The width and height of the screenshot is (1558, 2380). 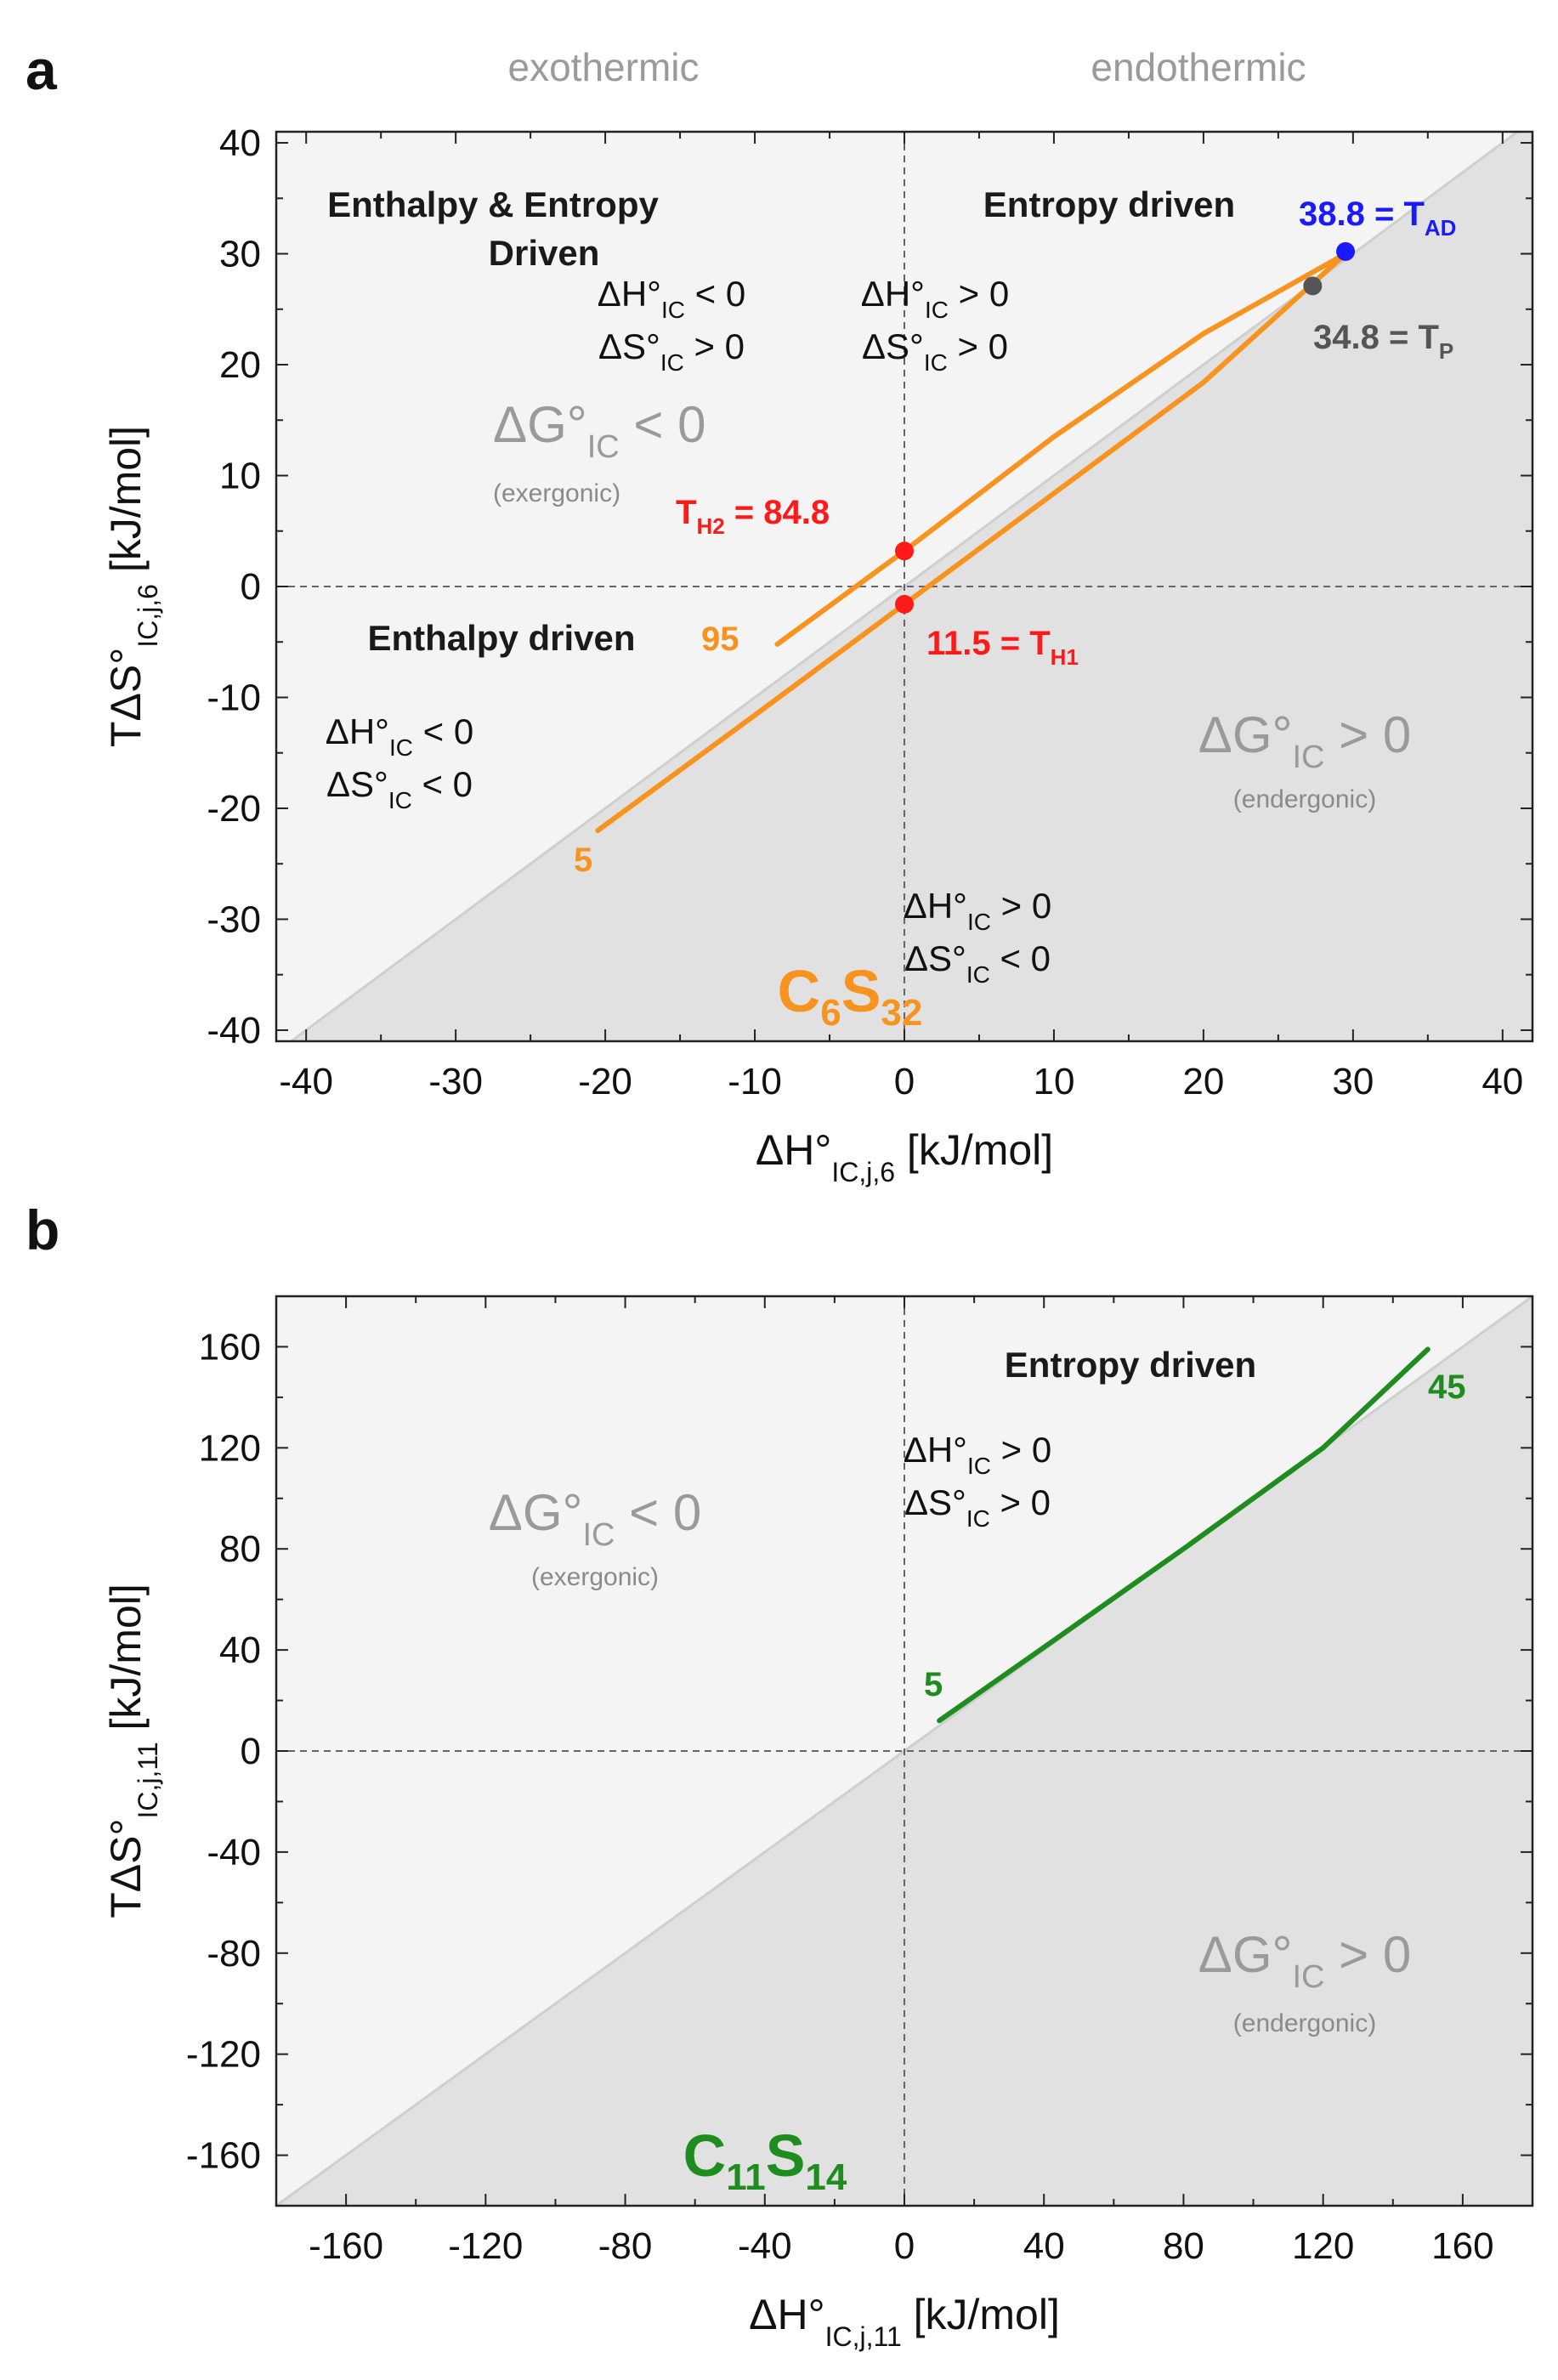 What do you see at coordinates (826, 2177) in the screenshot?
I see `compound-s-sub: 14` at bounding box center [826, 2177].